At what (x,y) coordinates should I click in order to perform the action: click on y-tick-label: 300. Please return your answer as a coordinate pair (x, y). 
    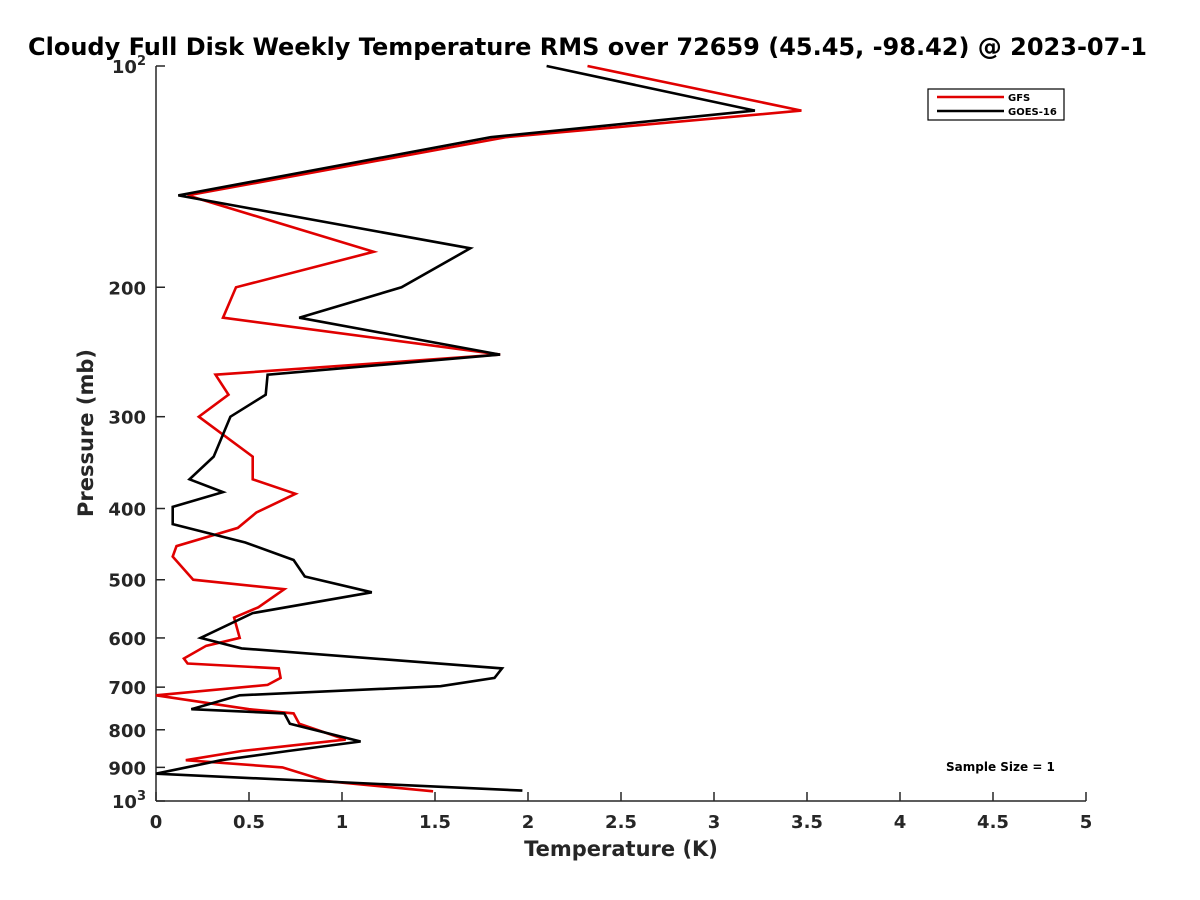
    Looking at the image, I should click on (127, 418).